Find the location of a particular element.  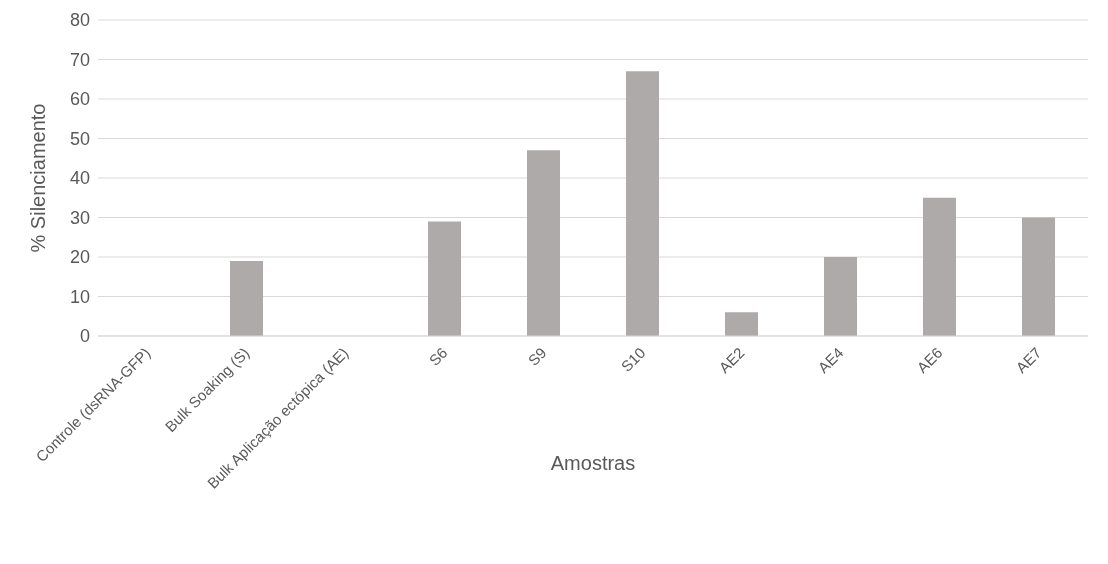

y-tick-label: 20 is located at coordinates (79, 257).